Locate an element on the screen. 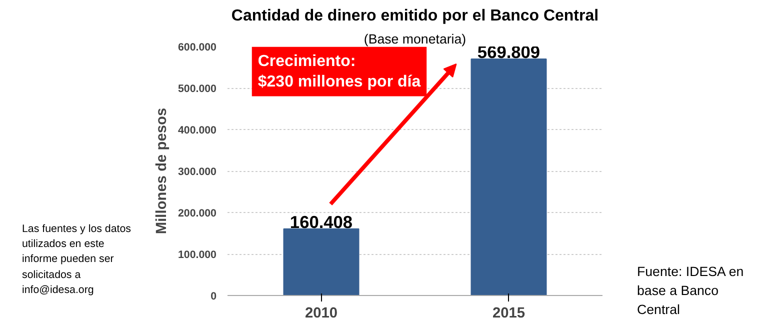  y-tick-label: 200.000 is located at coordinates (197, 214).